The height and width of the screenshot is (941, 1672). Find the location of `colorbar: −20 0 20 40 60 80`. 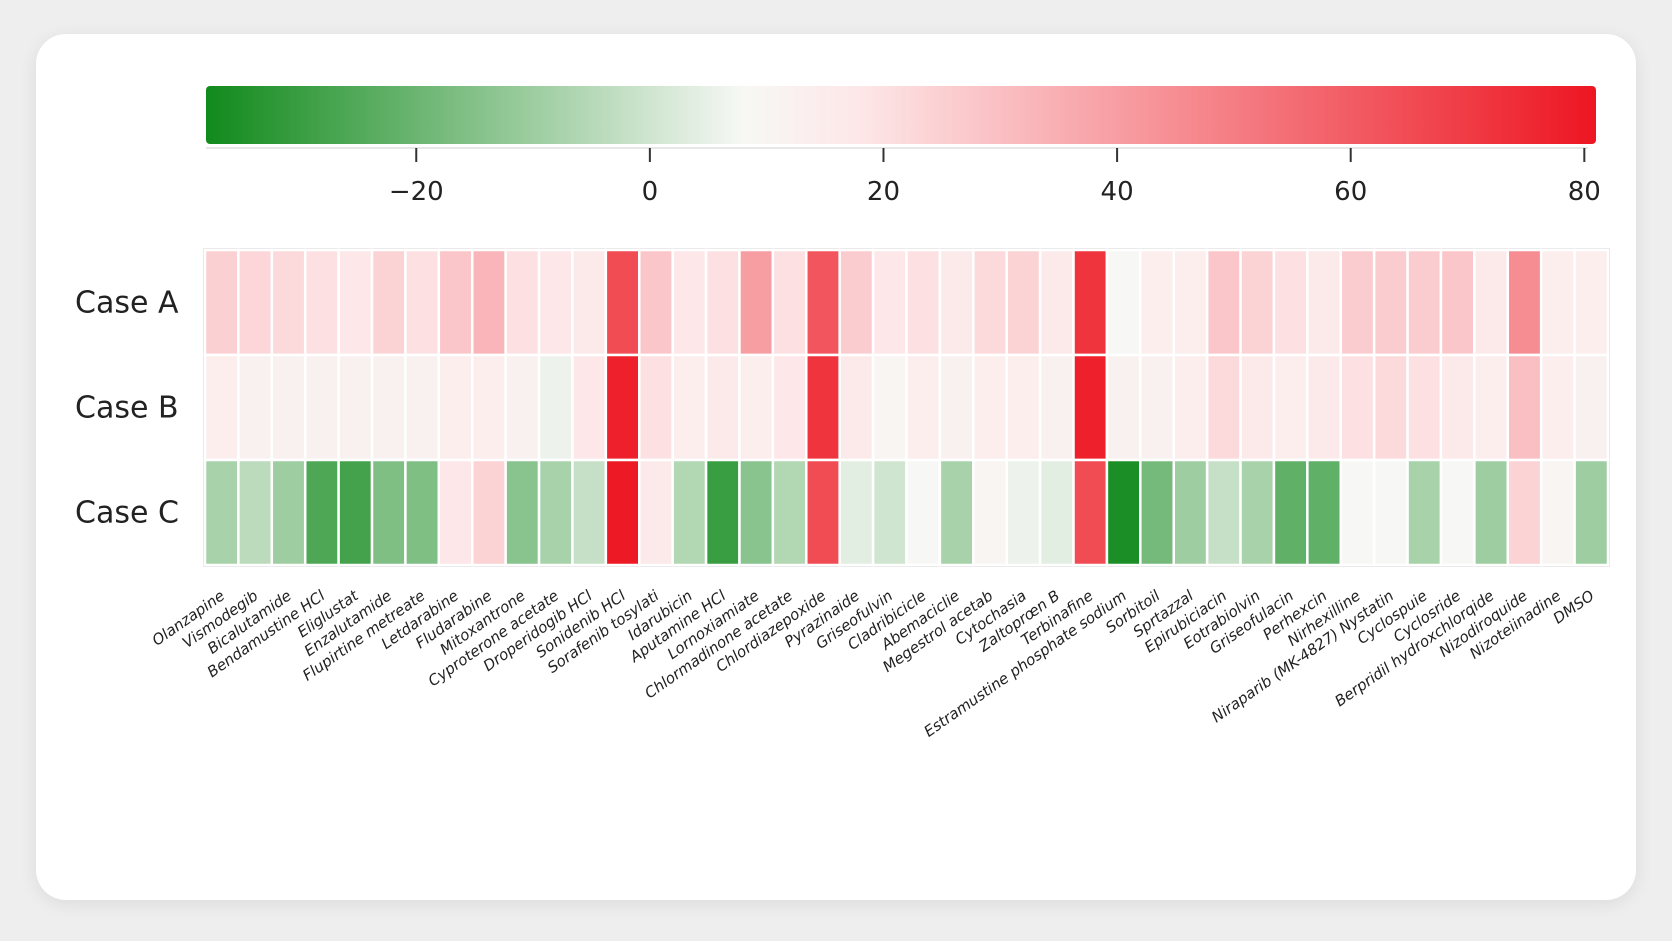

colorbar: −20 0 20 40 60 80 is located at coordinates (903, 146).